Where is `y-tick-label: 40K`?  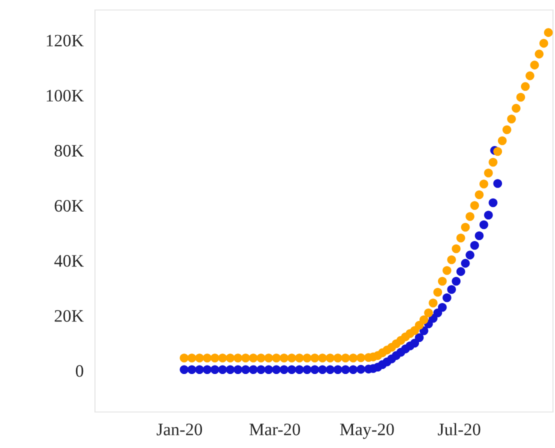 y-tick-label: 40K is located at coordinates (69, 261).